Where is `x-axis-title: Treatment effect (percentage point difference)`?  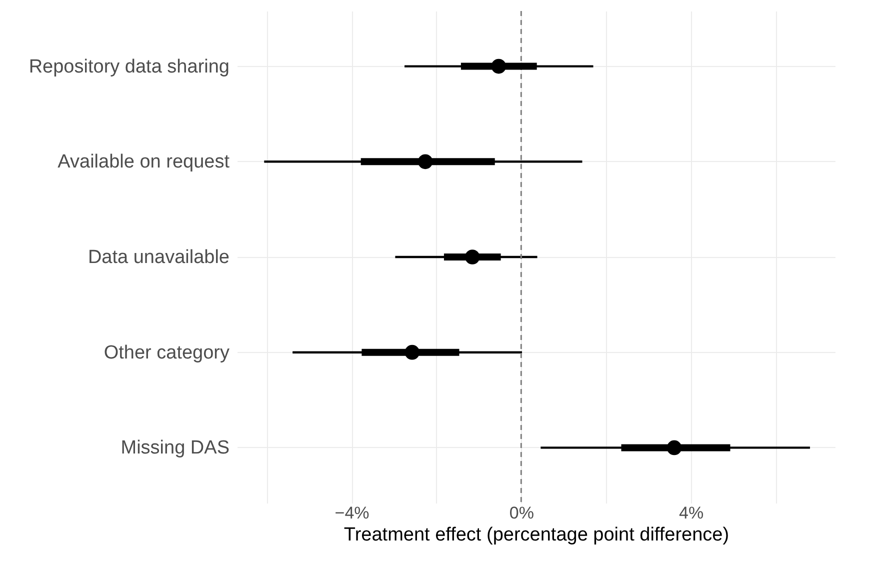
x-axis-title: Treatment effect (percentage point difference) is located at coordinates (537, 535).